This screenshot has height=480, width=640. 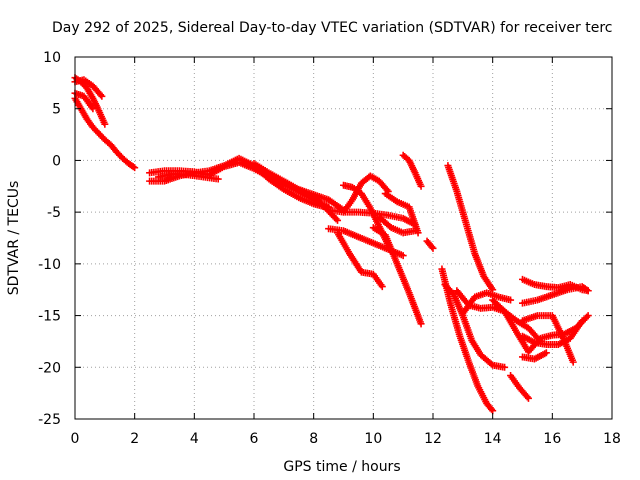 What do you see at coordinates (612, 439) in the screenshot?
I see `x-tick-label: 18` at bounding box center [612, 439].